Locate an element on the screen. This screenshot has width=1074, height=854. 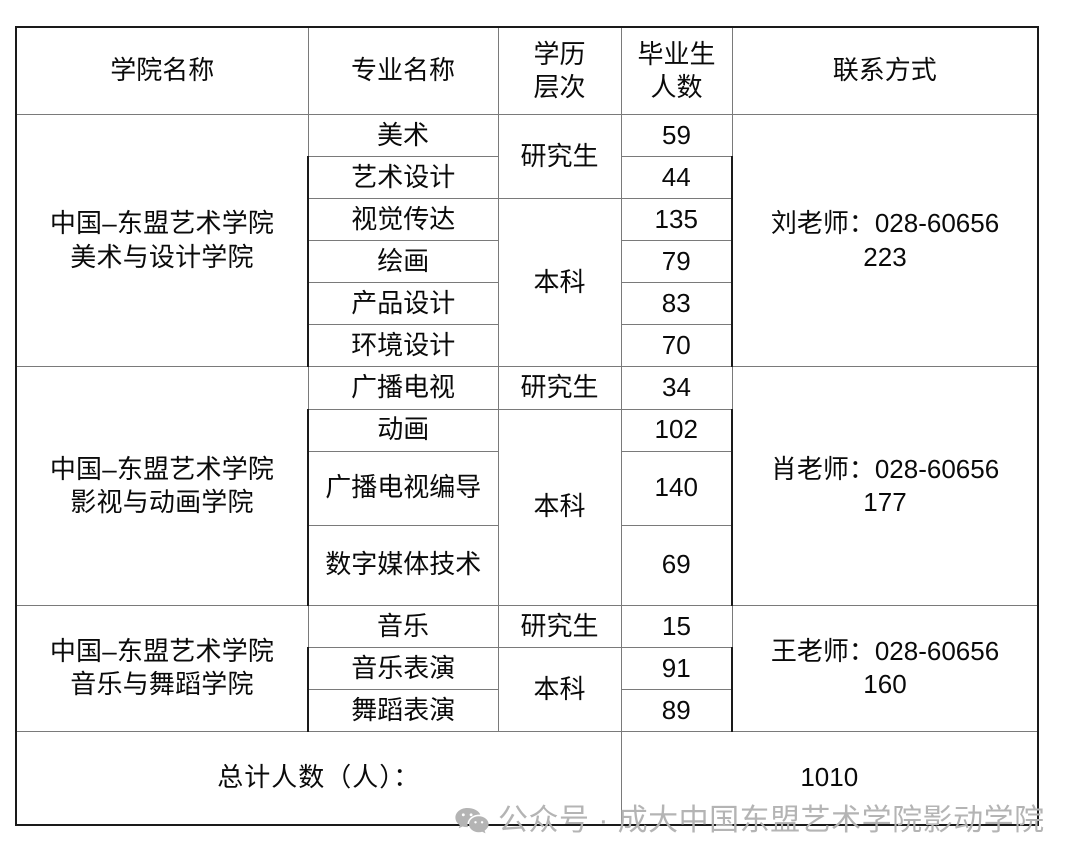
count-cell: 34 is located at coordinates (676, 388).